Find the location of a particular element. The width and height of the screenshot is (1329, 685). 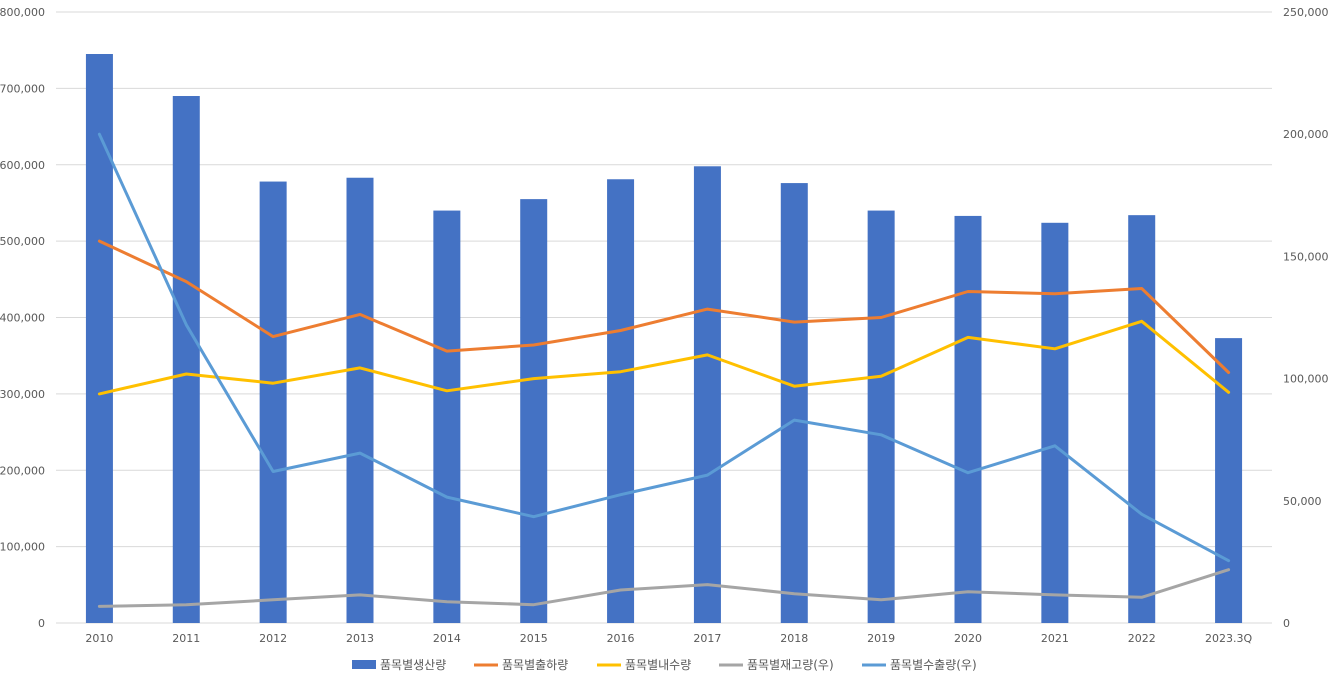

left-axis-tick-label: 400,000 is located at coordinates (22, 318).